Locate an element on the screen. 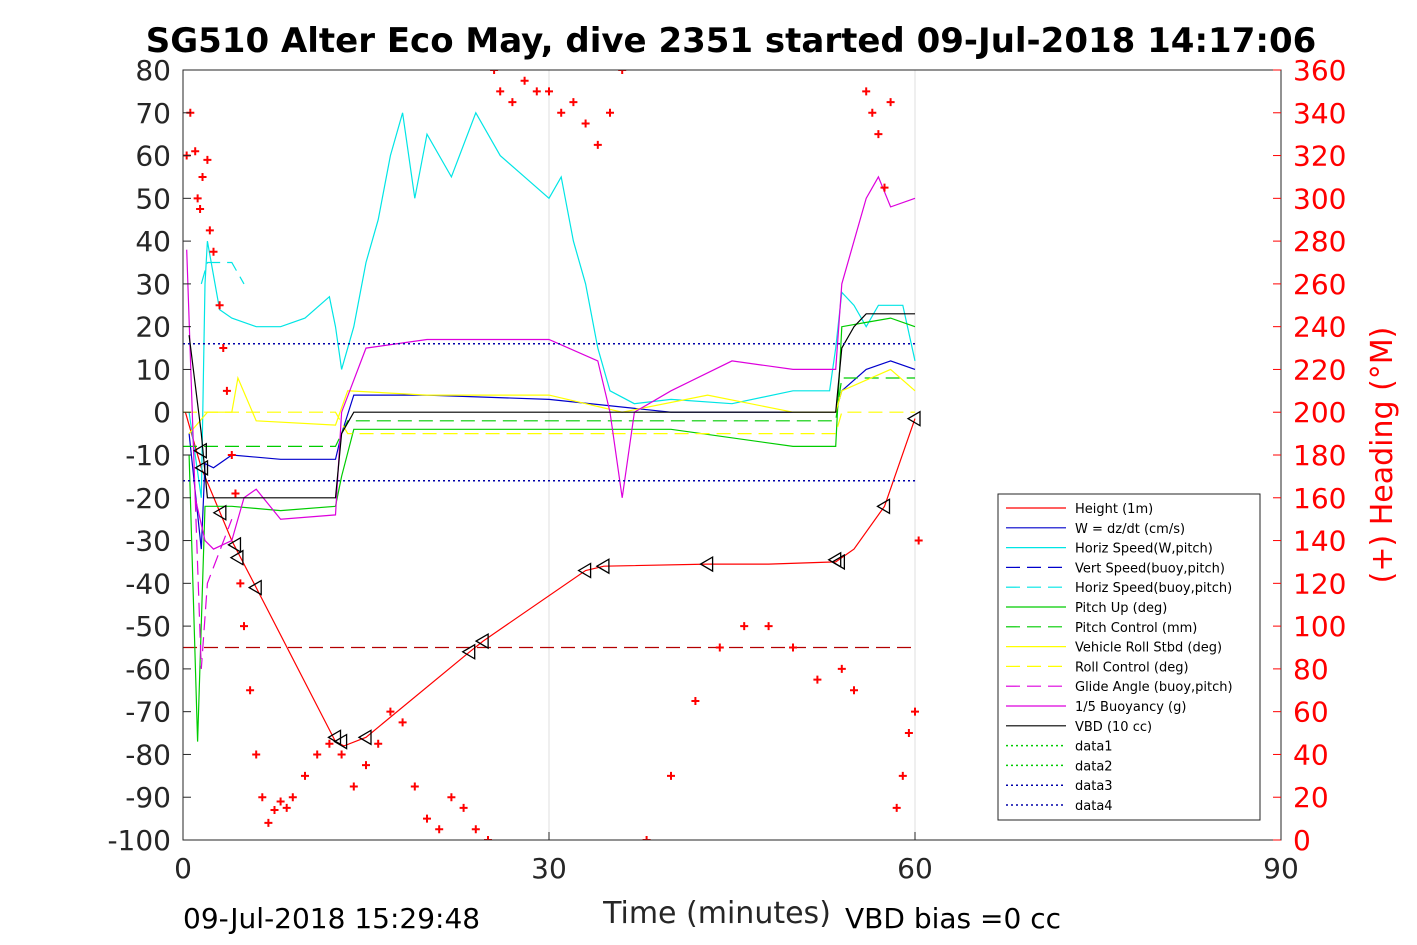 The height and width of the screenshot is (945, 1417). series-line-vbd-10-cc is located at coordinates (551, 406).